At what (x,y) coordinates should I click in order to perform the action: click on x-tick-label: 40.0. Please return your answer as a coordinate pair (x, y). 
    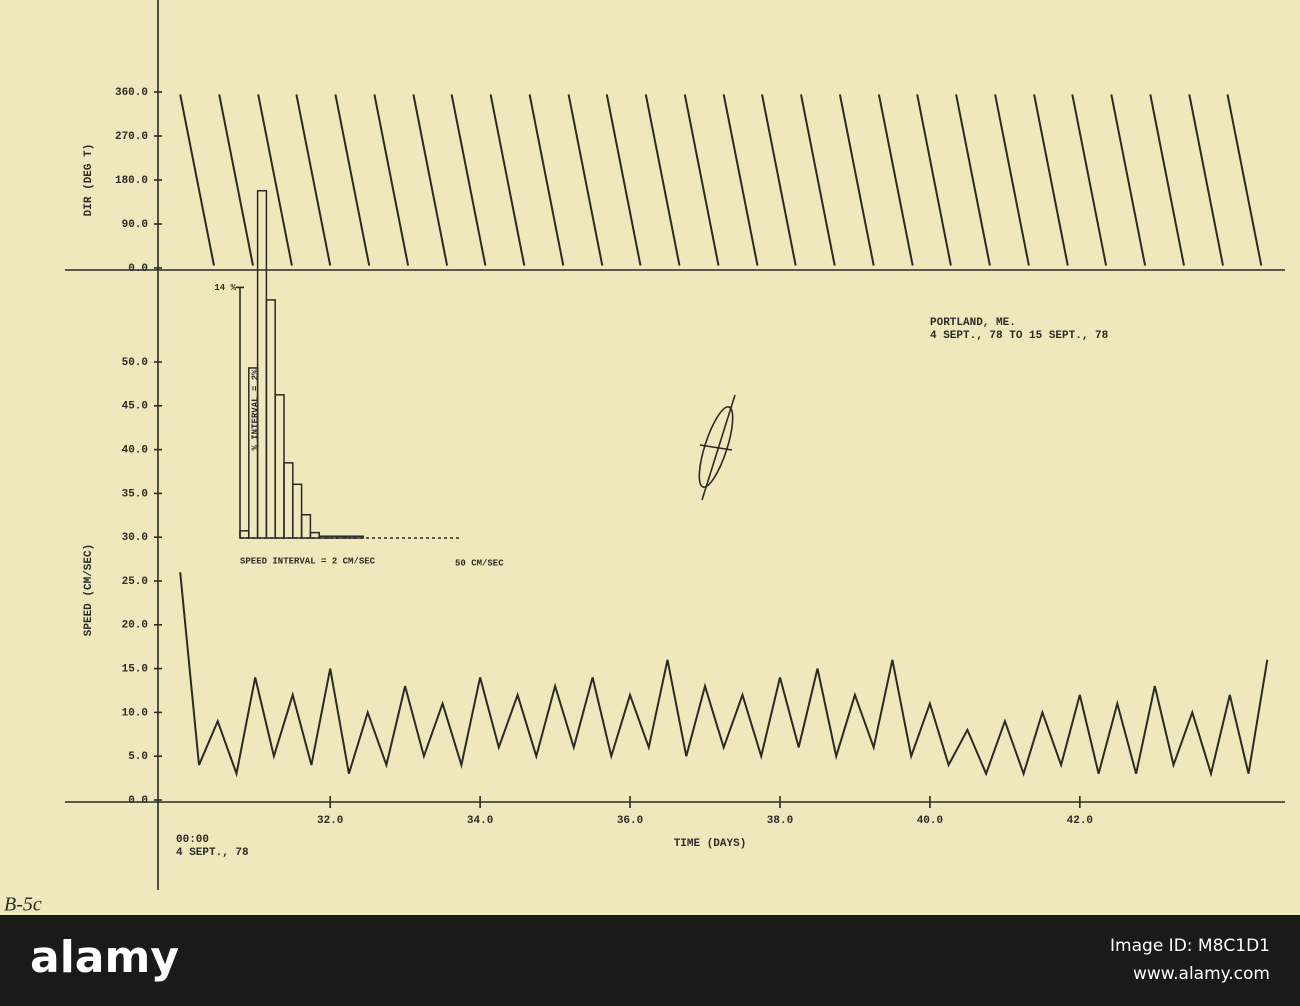
    Looking at the image, I should click on (930, 821).